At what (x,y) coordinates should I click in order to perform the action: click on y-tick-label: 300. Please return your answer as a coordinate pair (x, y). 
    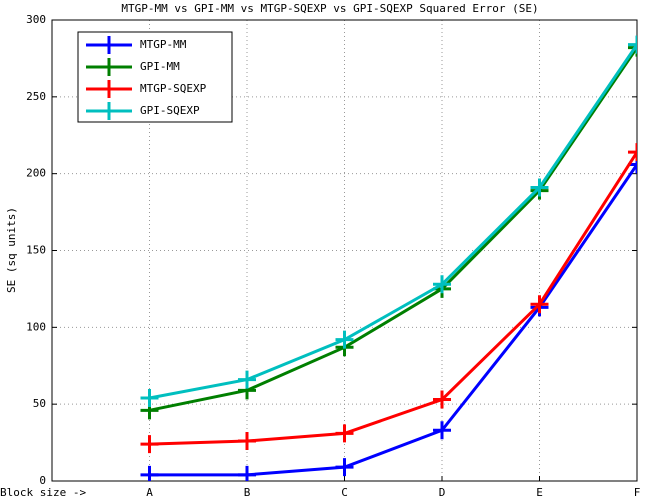
    Looking at the image, I should click on (36, 19).